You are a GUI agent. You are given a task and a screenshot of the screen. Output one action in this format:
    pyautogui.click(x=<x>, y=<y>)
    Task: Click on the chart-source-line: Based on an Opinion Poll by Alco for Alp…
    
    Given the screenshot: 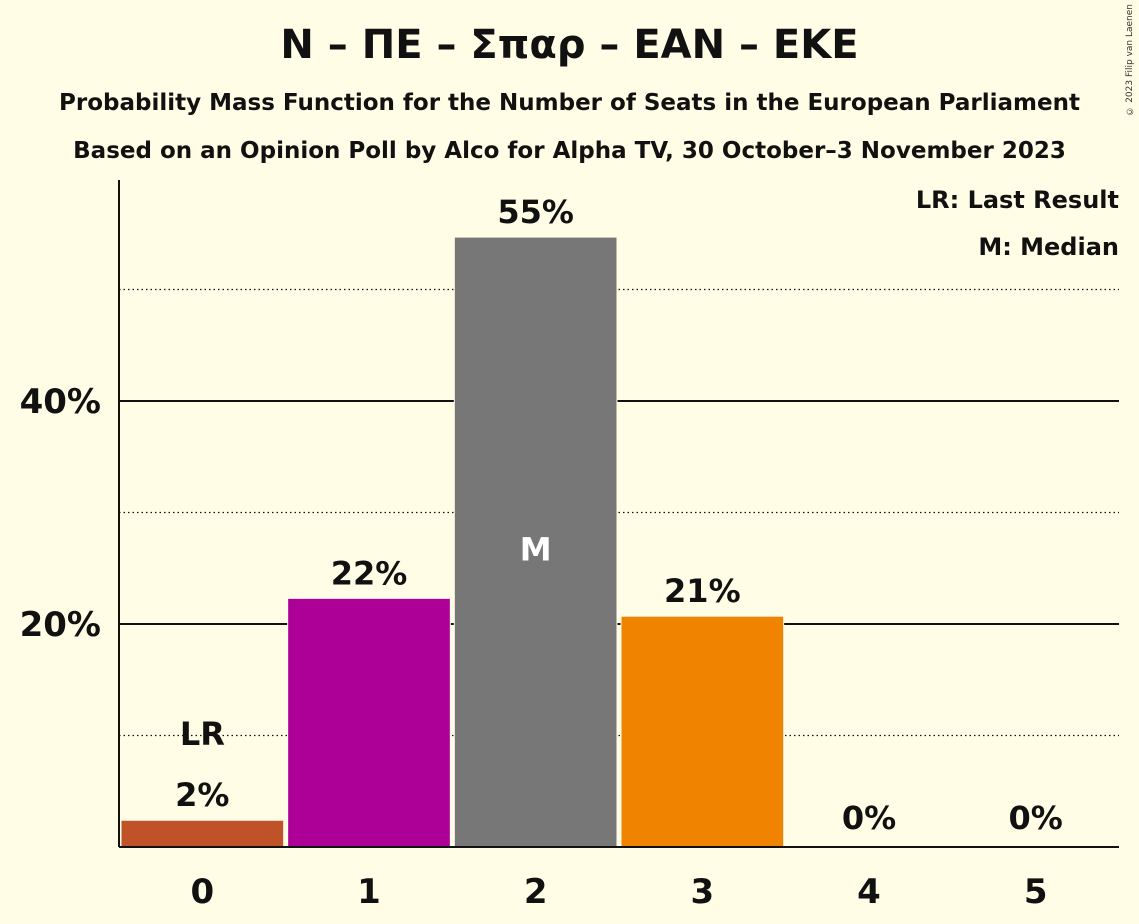 What is the action you would take?
    pyautogui.click(x=569, y=151)
    